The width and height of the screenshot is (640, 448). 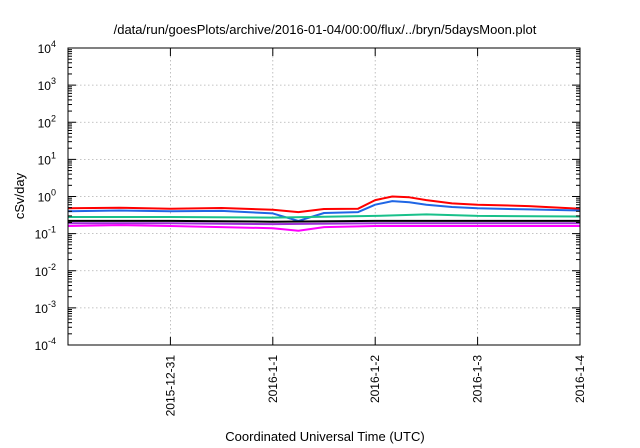 I want to click on x-tick-label: 2015-12-31, so click(x=170, y=386).